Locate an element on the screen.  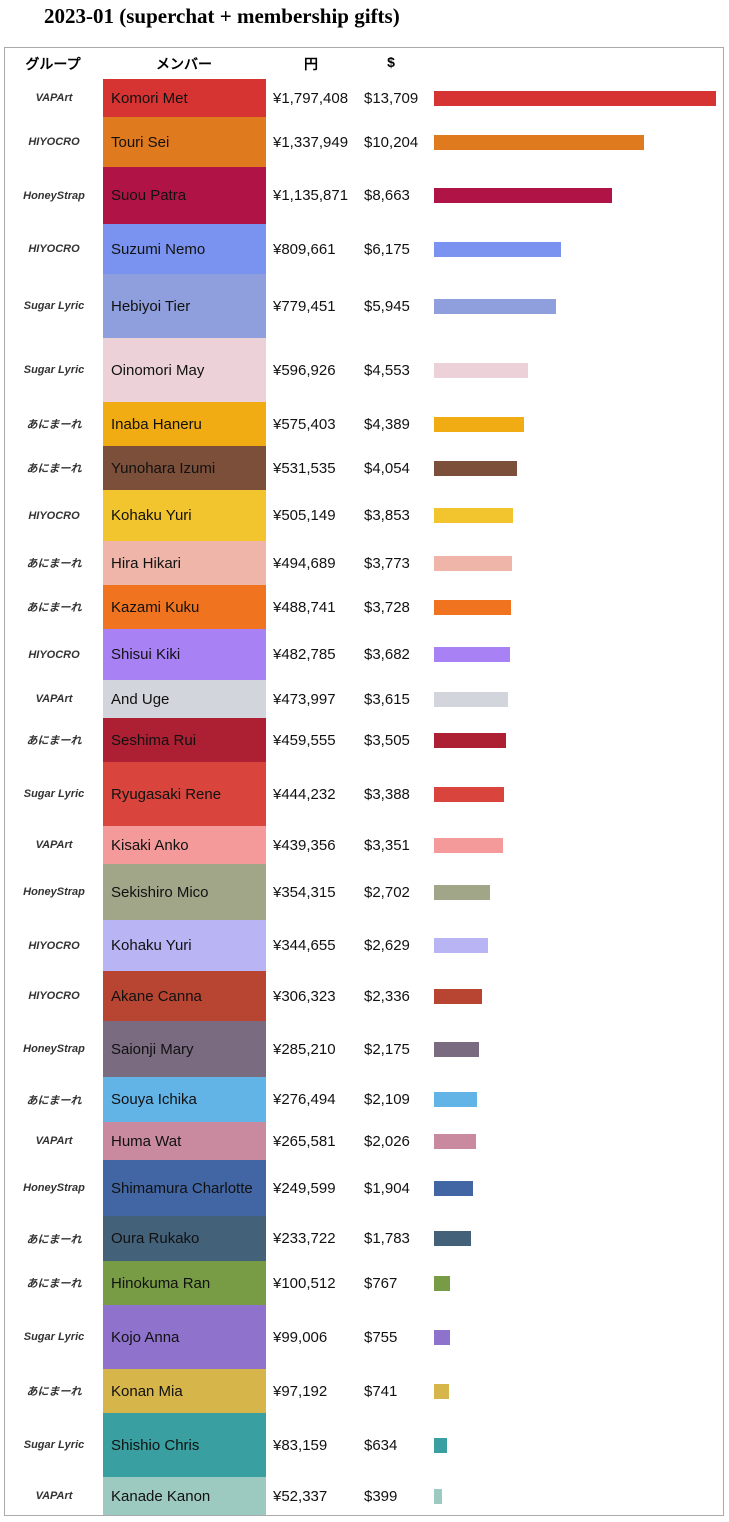
table-row: Sugar Lyric Hebiyoi Tier ¥779,451 $5,945 is located at coordinates (364, 306).